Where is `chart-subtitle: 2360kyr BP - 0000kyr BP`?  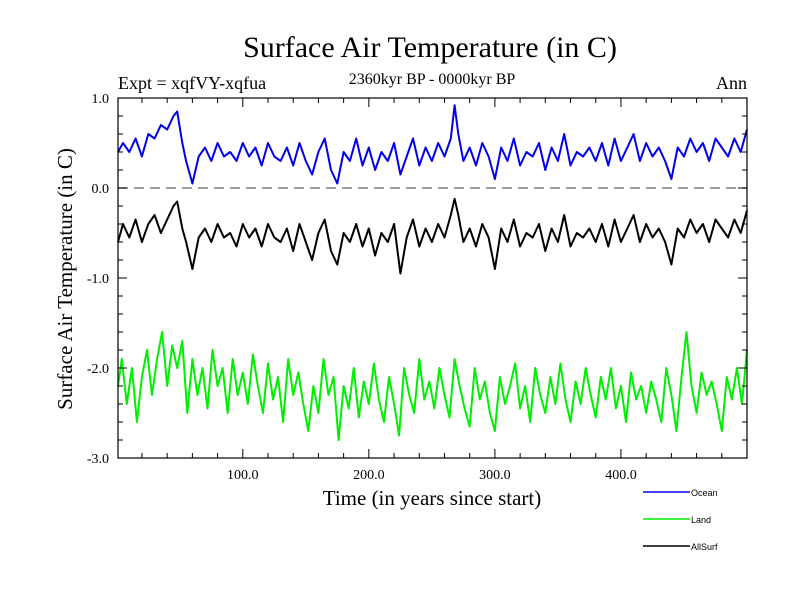 chart-subtitle: 2360kyr BP - 0000kyr BP is located at coordinates (432, 79).